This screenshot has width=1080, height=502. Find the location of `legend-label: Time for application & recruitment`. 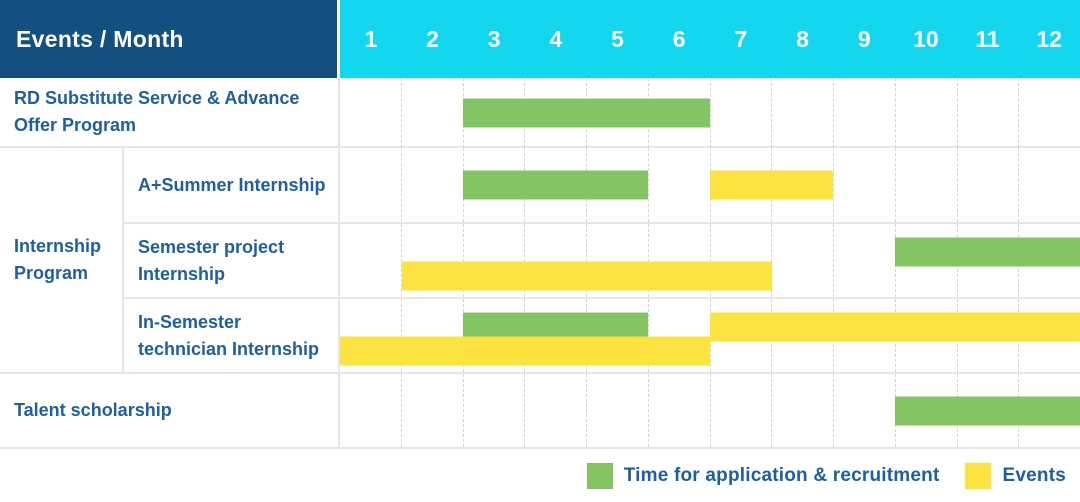

legend-label: Time for application & recruitment is located at coordinates (781, 475).